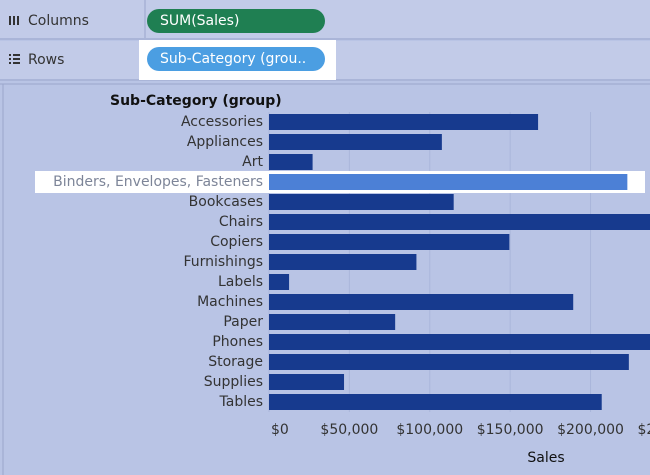 Image resolution: width=650 pixels, height=475 pixels. Describe the element at coordinates (643, 430) in the screenshot. I see `x-tick-label: $250,000` at that location.